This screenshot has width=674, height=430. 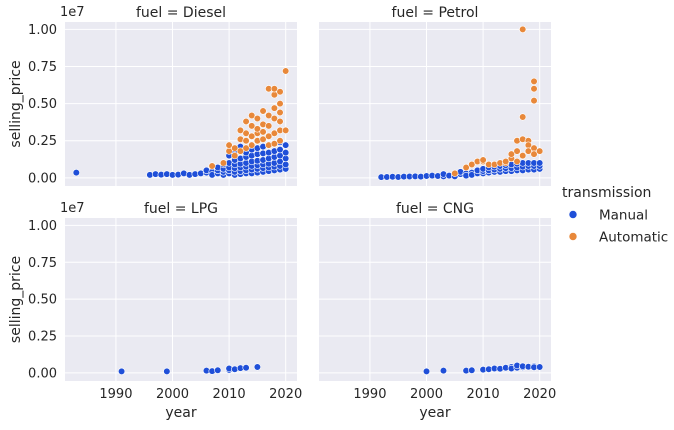 I want to click on legend-title: transmission, so click(x=606, y=193).